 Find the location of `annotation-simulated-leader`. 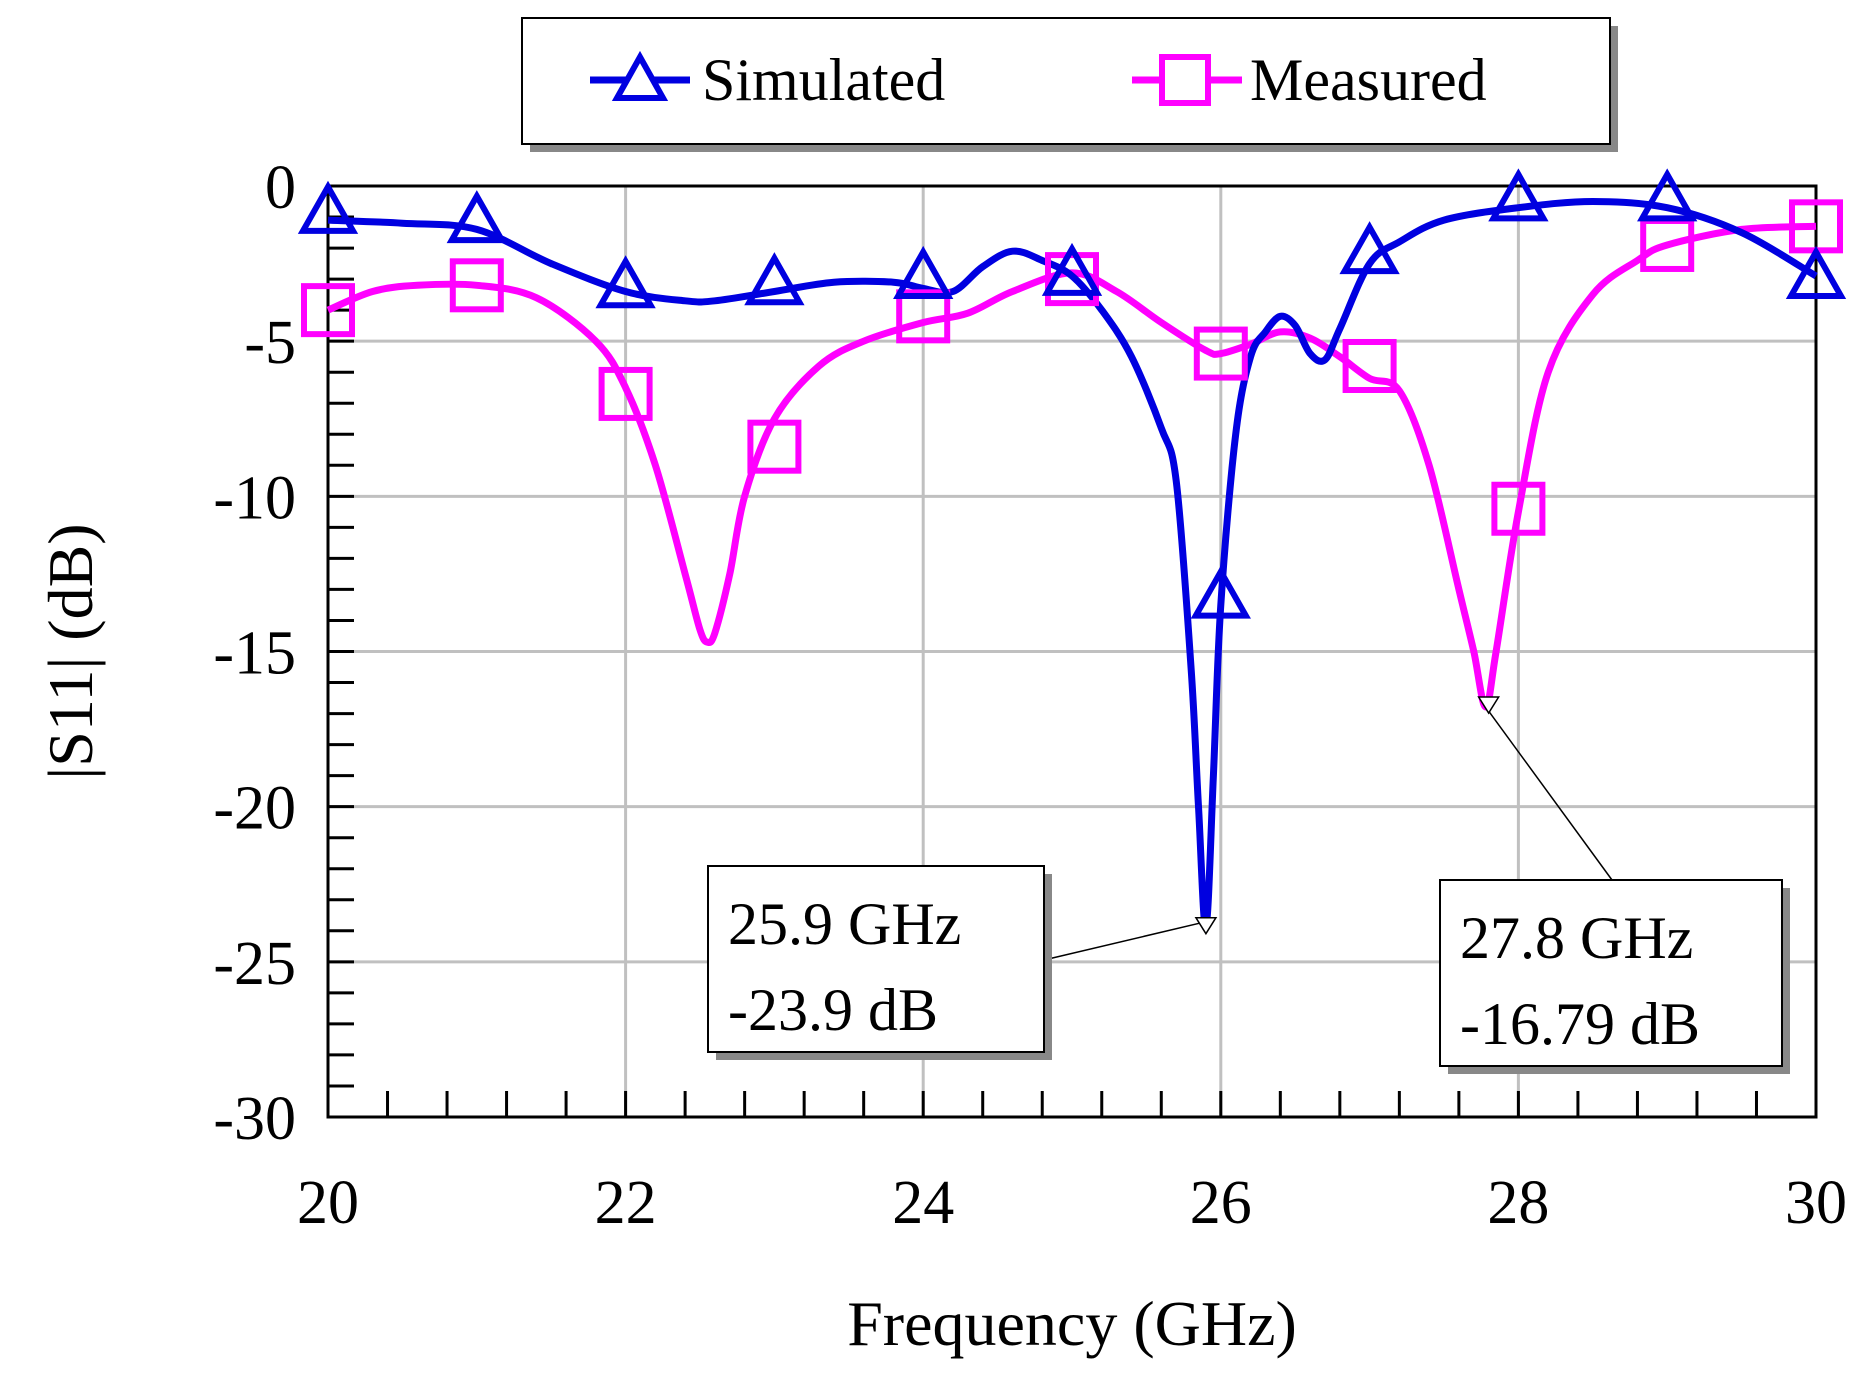

annotation-simulated-leader is located at coordinates (1125, 940).